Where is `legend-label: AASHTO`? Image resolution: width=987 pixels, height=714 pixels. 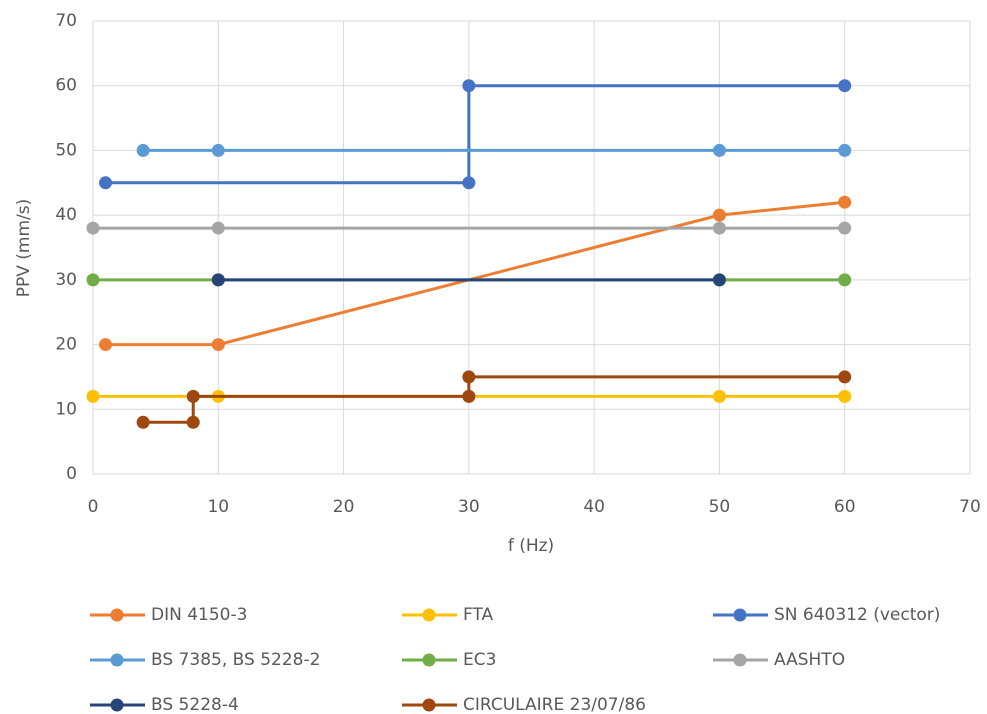 legend-label: AASHTO is located at coordinates (809, 660).